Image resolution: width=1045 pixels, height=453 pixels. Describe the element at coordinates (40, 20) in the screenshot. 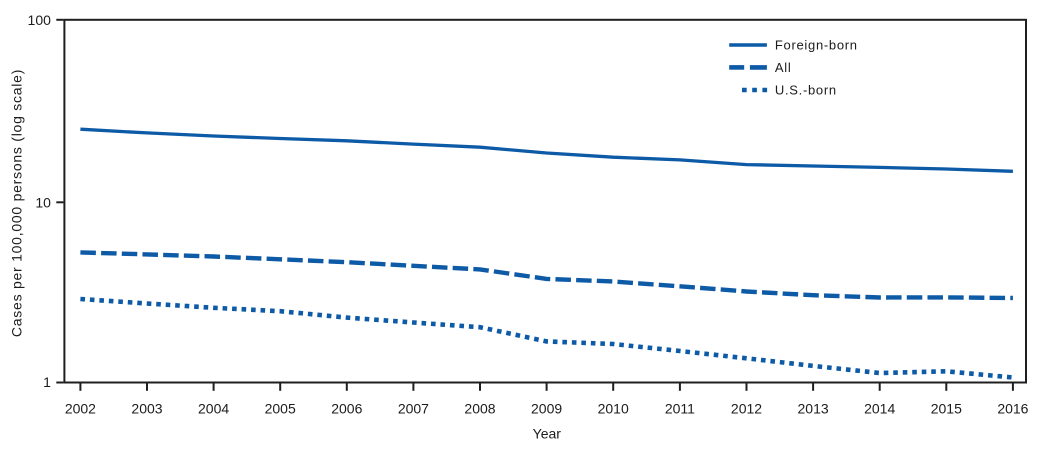

I see `svg-text: 100` at that location.